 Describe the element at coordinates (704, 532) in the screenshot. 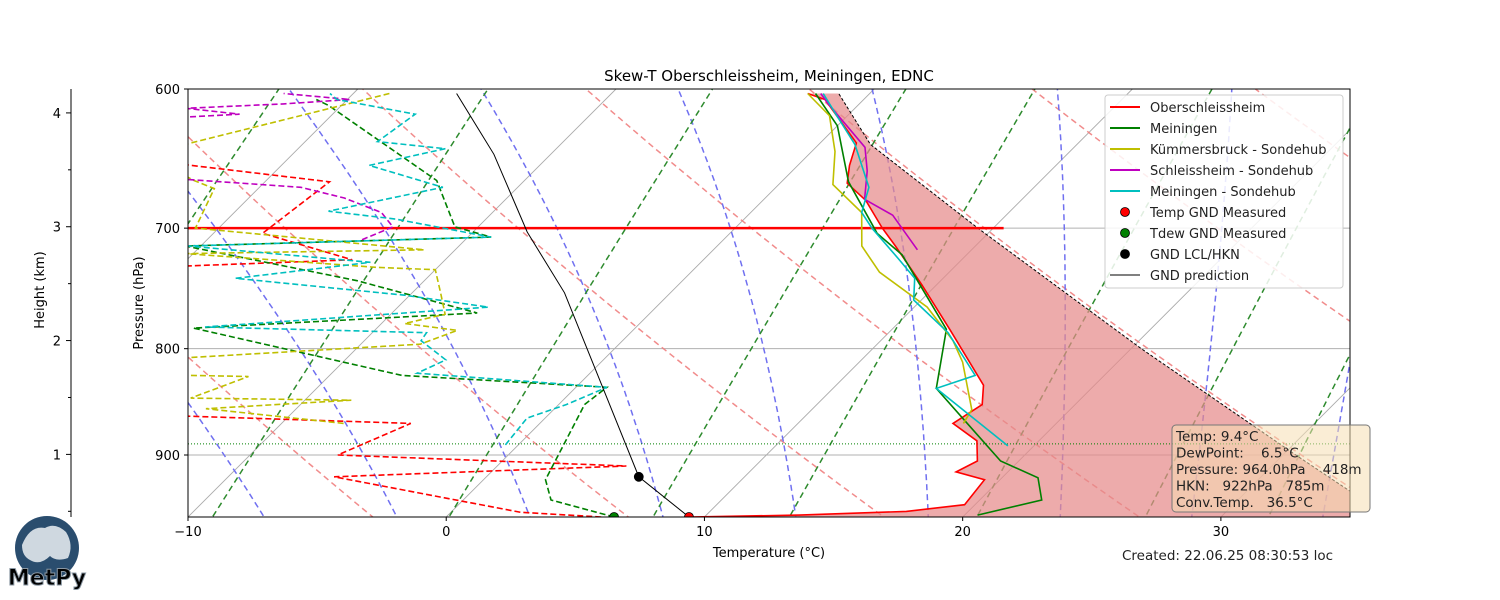

I see `x-tick-label: 10` at that location.